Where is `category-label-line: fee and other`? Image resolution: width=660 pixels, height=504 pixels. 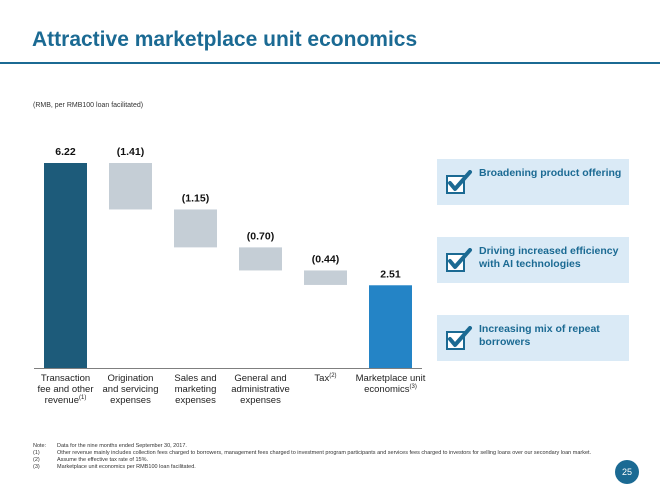 category-label-line: fee and other is located at coordinates (65, 389).